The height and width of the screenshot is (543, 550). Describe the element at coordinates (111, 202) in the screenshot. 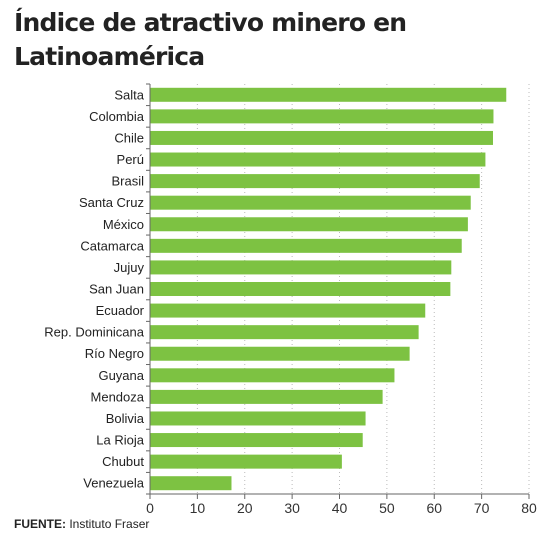

I see `category-label: Santa Cruz` at that location.